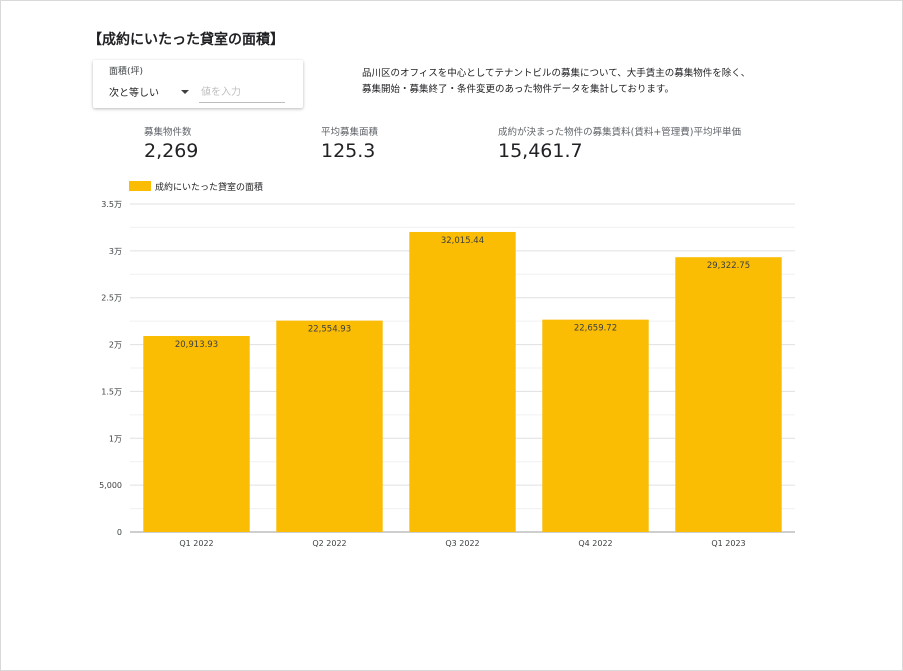  Describe the element at coordinates (111, 391) in the screenshot. I see `y-tick-label: 1.5万` at that location.